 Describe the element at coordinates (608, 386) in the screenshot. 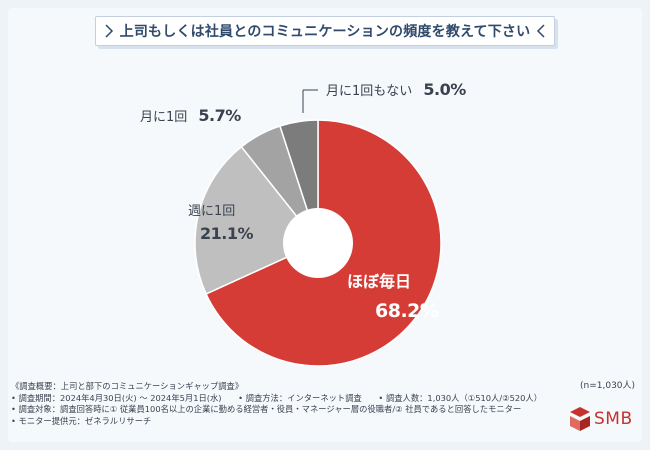

I see `sample-size-note: (n=1,030人)` at that location.